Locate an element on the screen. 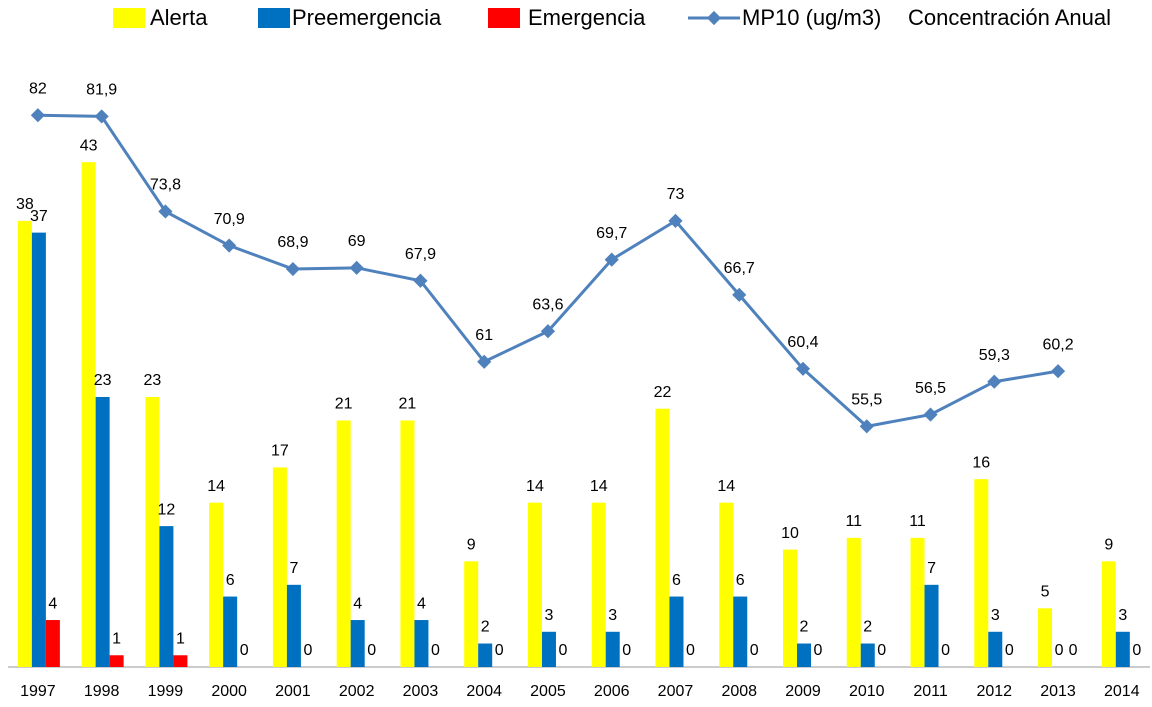 The width and height of the screenshot is (1152, 707). legend-label: Alerta is located at coordinates (179, 17).